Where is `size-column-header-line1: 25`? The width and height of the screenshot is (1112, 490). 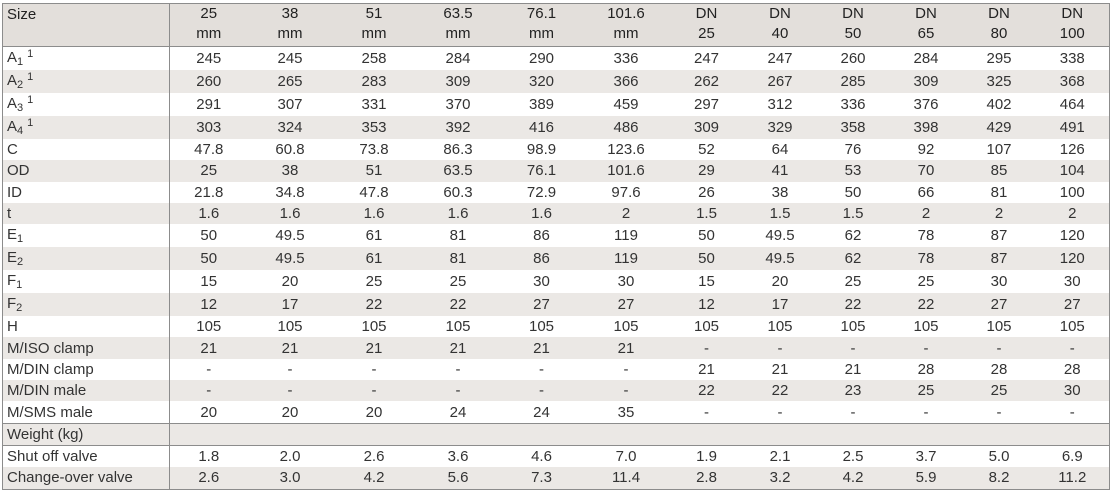
size-column-header-line1: 25 is located at coordinates (209, 13).